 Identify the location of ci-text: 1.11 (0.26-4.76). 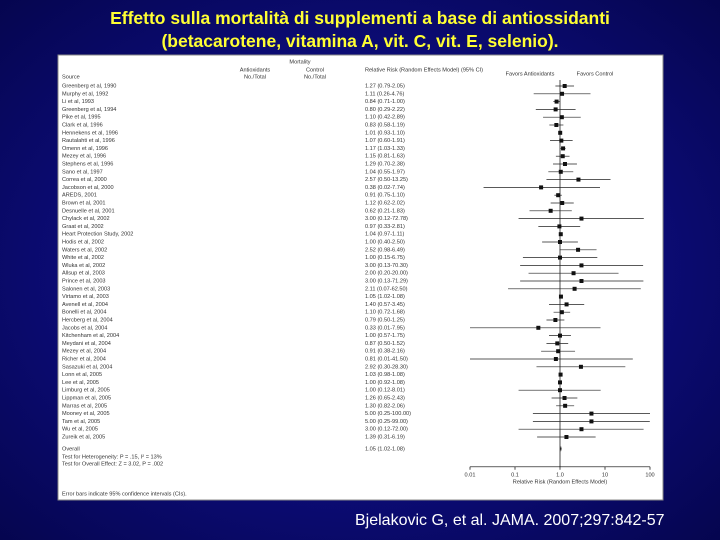
(385, 94).